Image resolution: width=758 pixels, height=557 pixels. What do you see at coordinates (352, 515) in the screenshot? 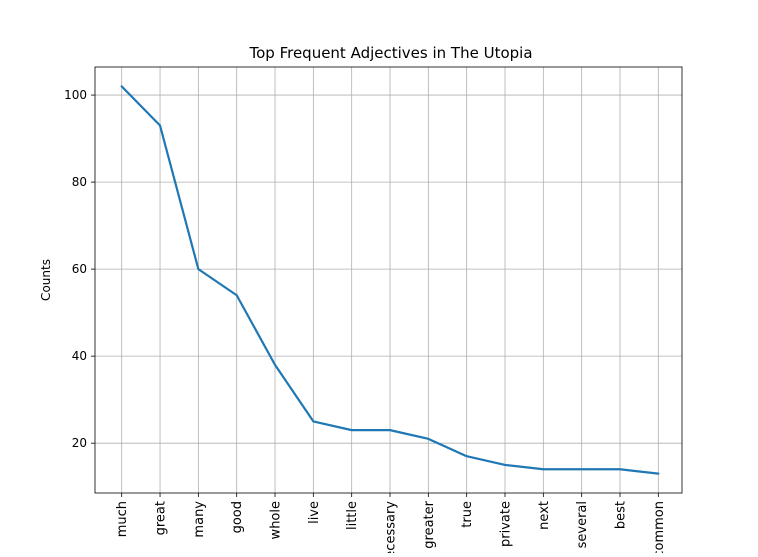
I see `x-tick-label: little` at bounding box center [352, 515].